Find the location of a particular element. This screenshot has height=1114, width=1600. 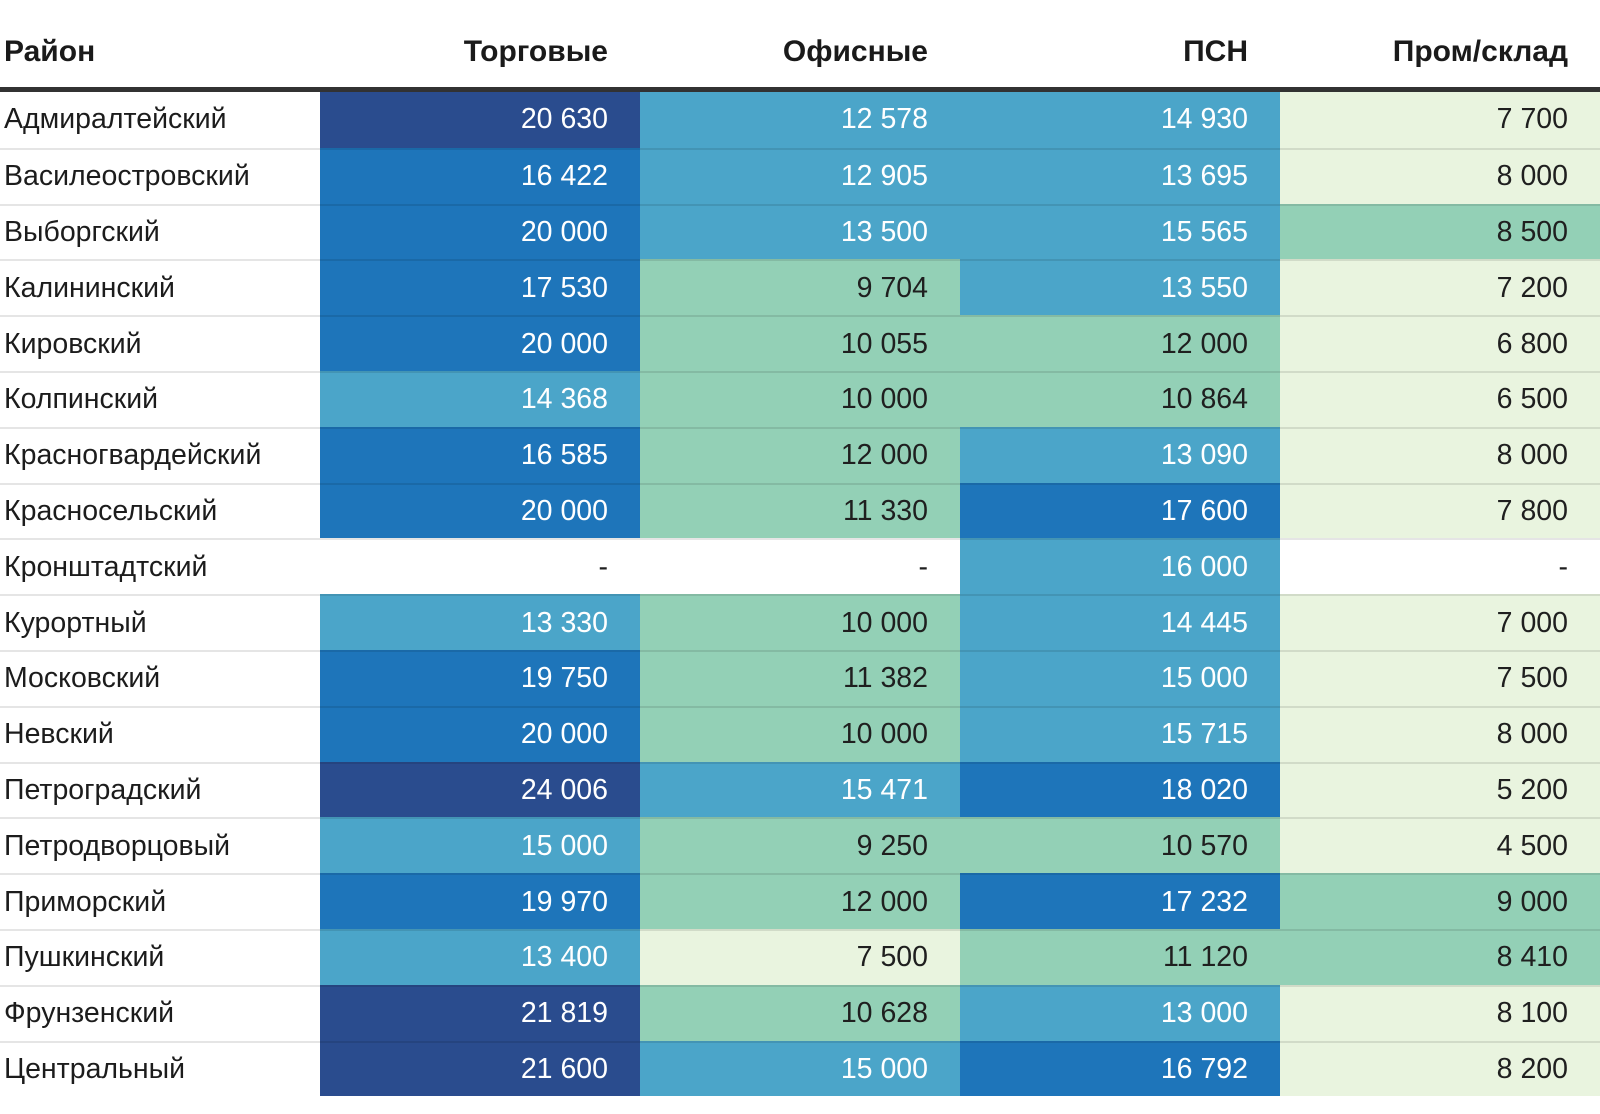

column-header: Офисные is located at coordinates (800, 46).